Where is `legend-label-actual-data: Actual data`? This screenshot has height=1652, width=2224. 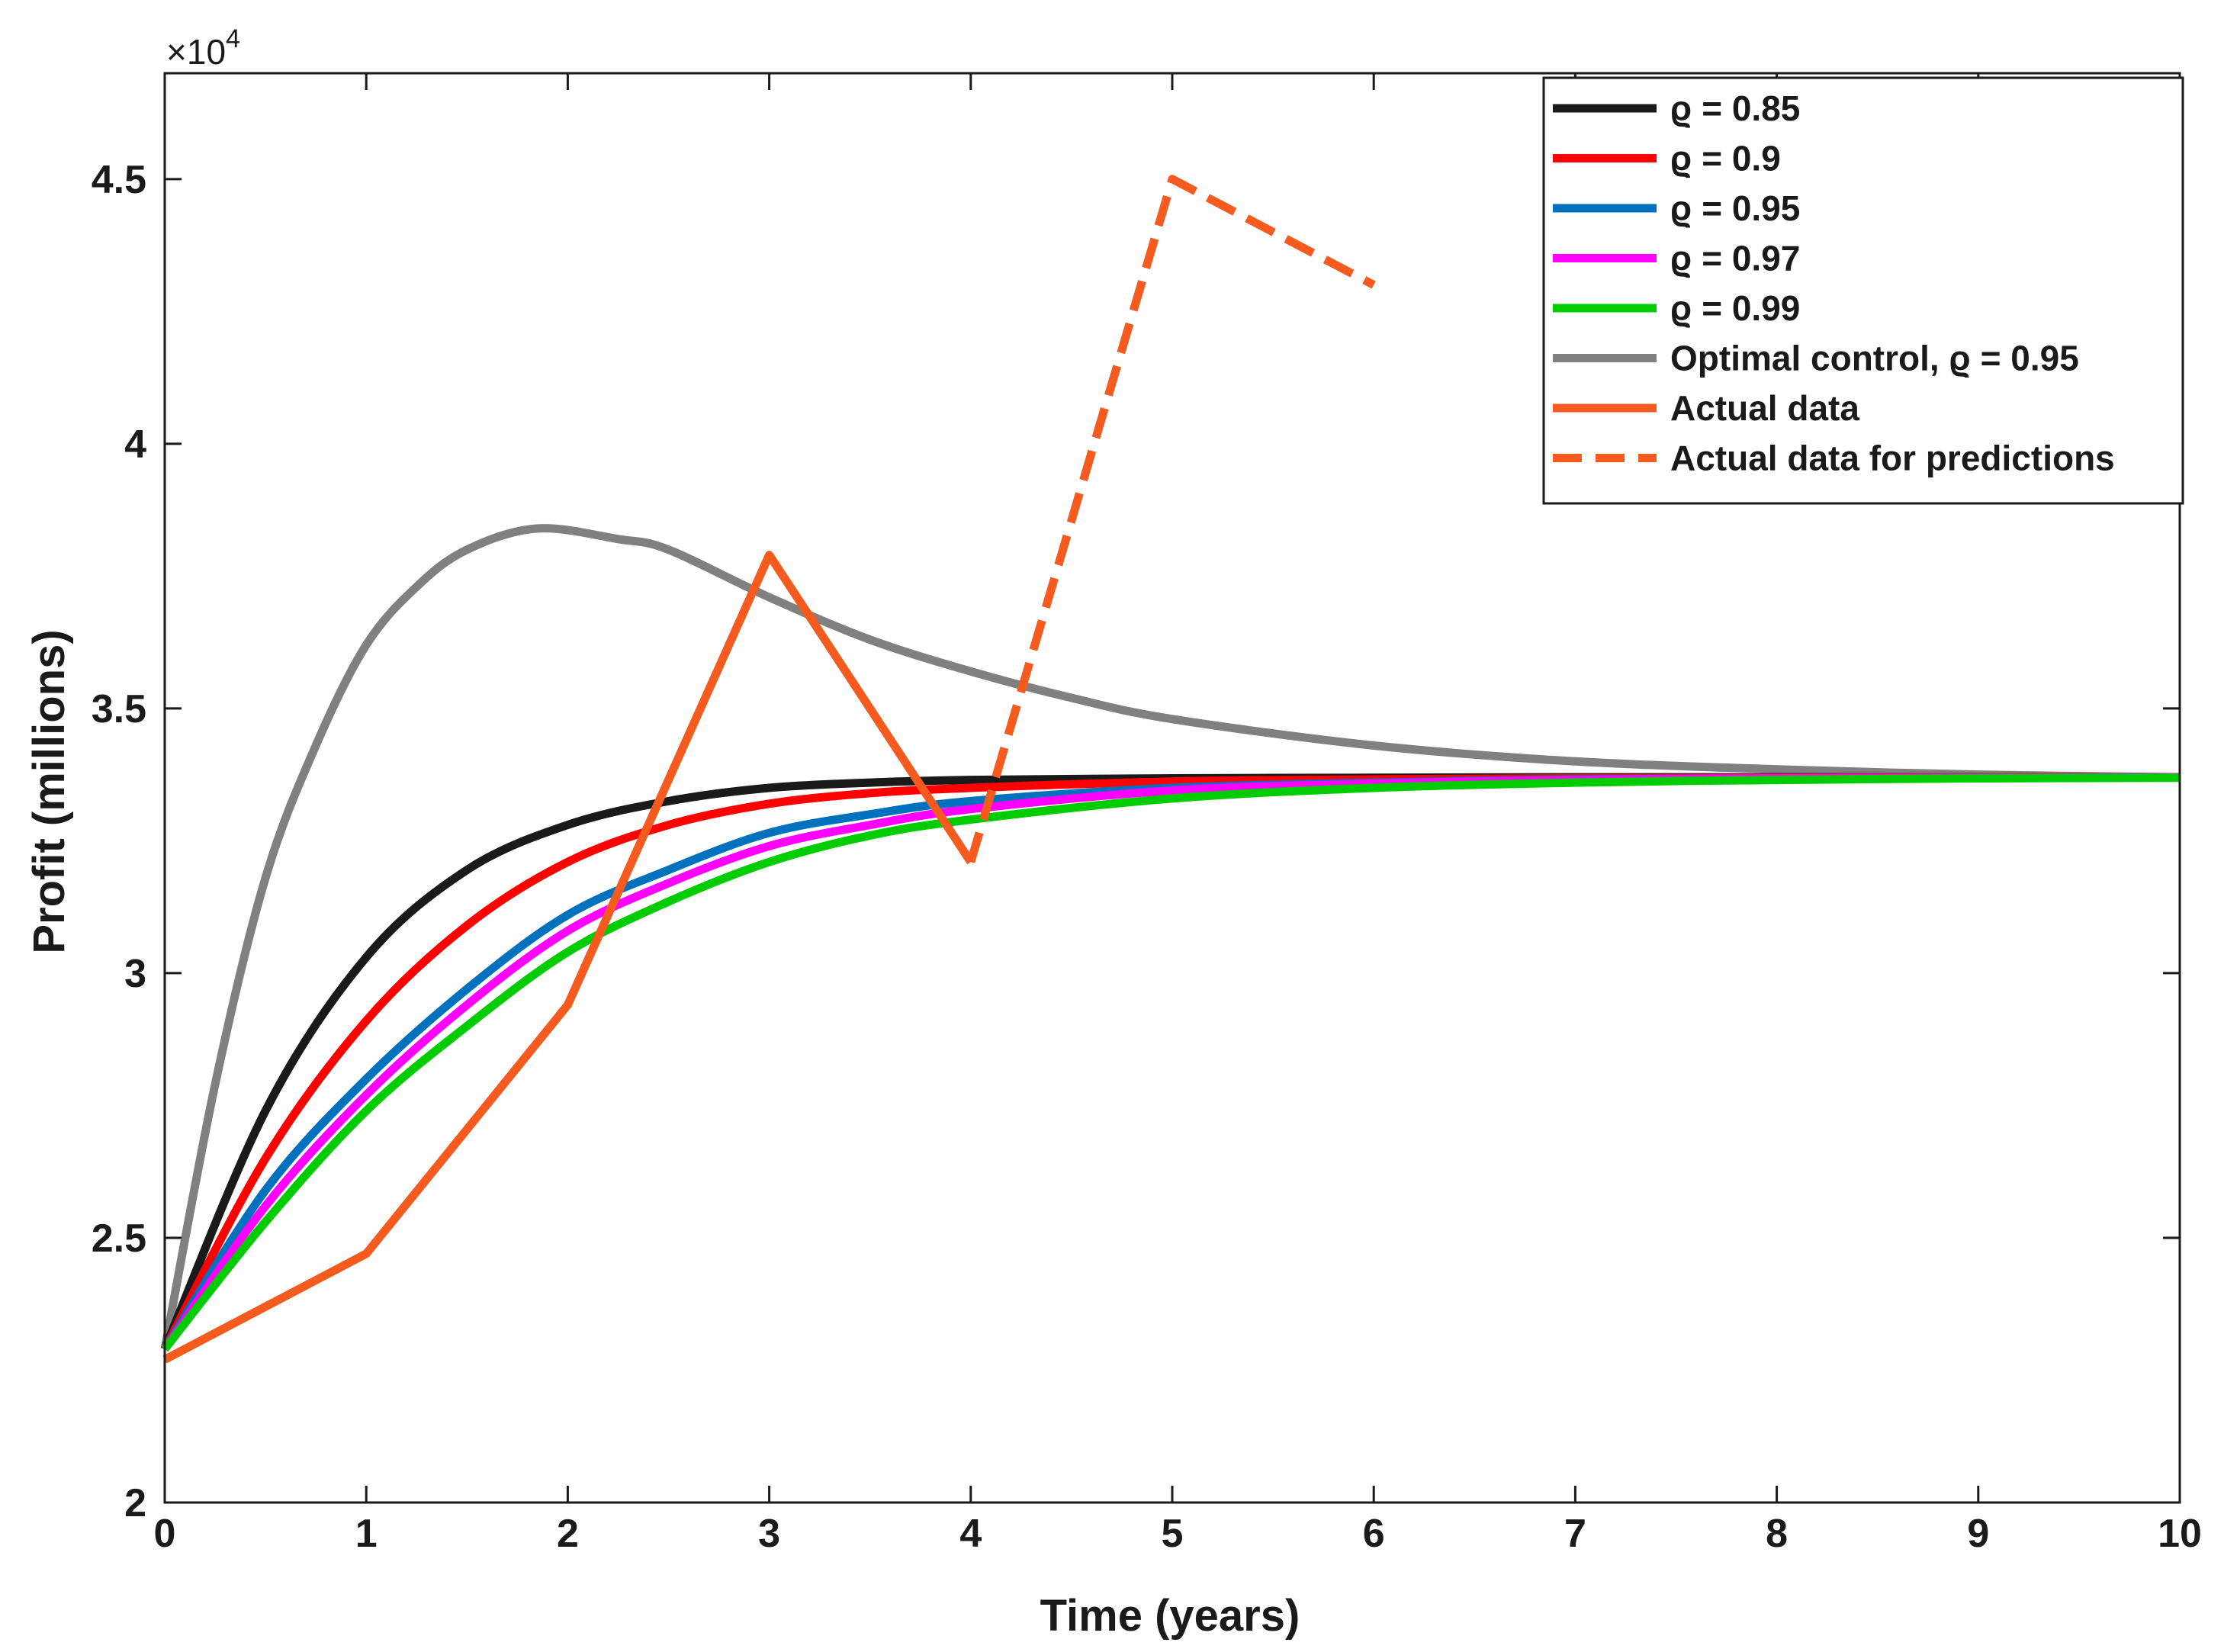
legend-label-actual-data: Actual data is located at coordinates (1765, 408).